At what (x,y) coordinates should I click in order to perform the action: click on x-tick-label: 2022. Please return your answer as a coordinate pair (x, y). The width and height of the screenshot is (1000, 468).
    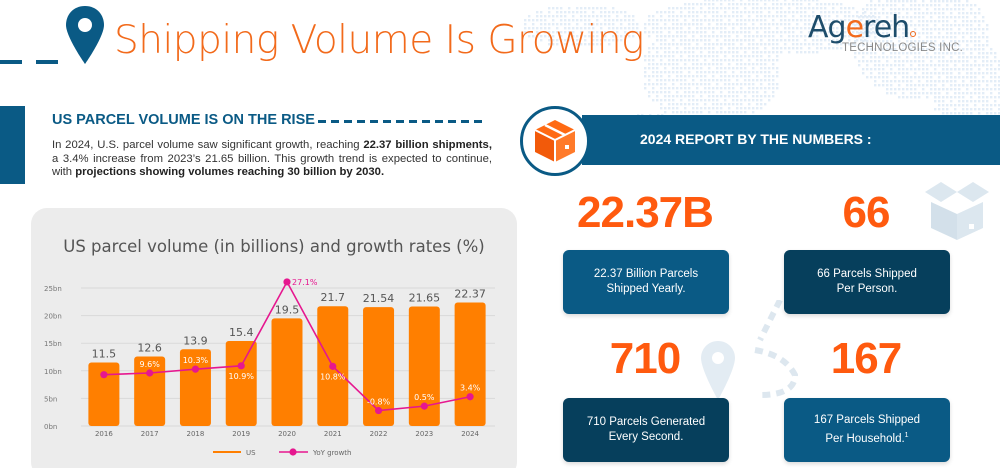
    Looking at the image, I should click on (379, 434).